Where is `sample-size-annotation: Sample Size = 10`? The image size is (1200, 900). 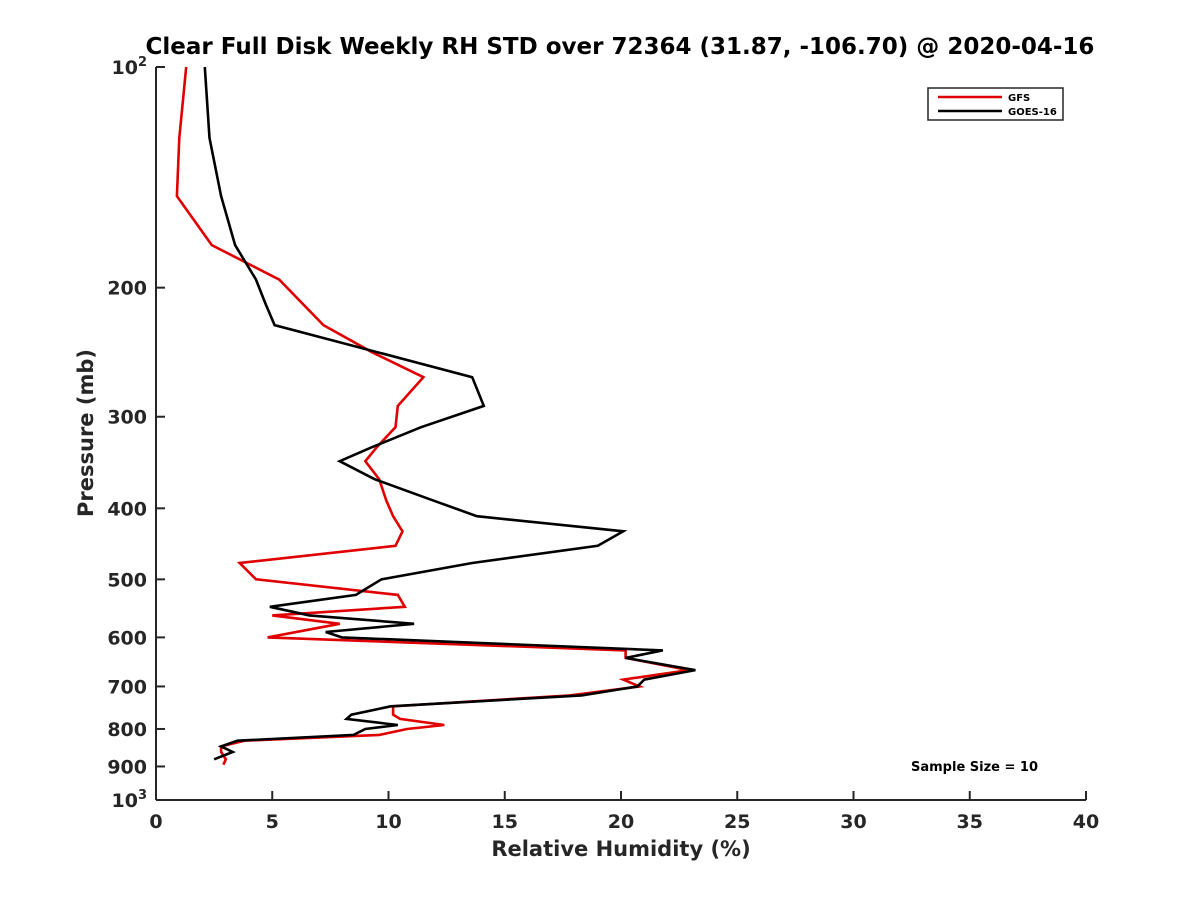 sample-size-annotation: Sample Size = 10 is located at coordinates (974, 767).